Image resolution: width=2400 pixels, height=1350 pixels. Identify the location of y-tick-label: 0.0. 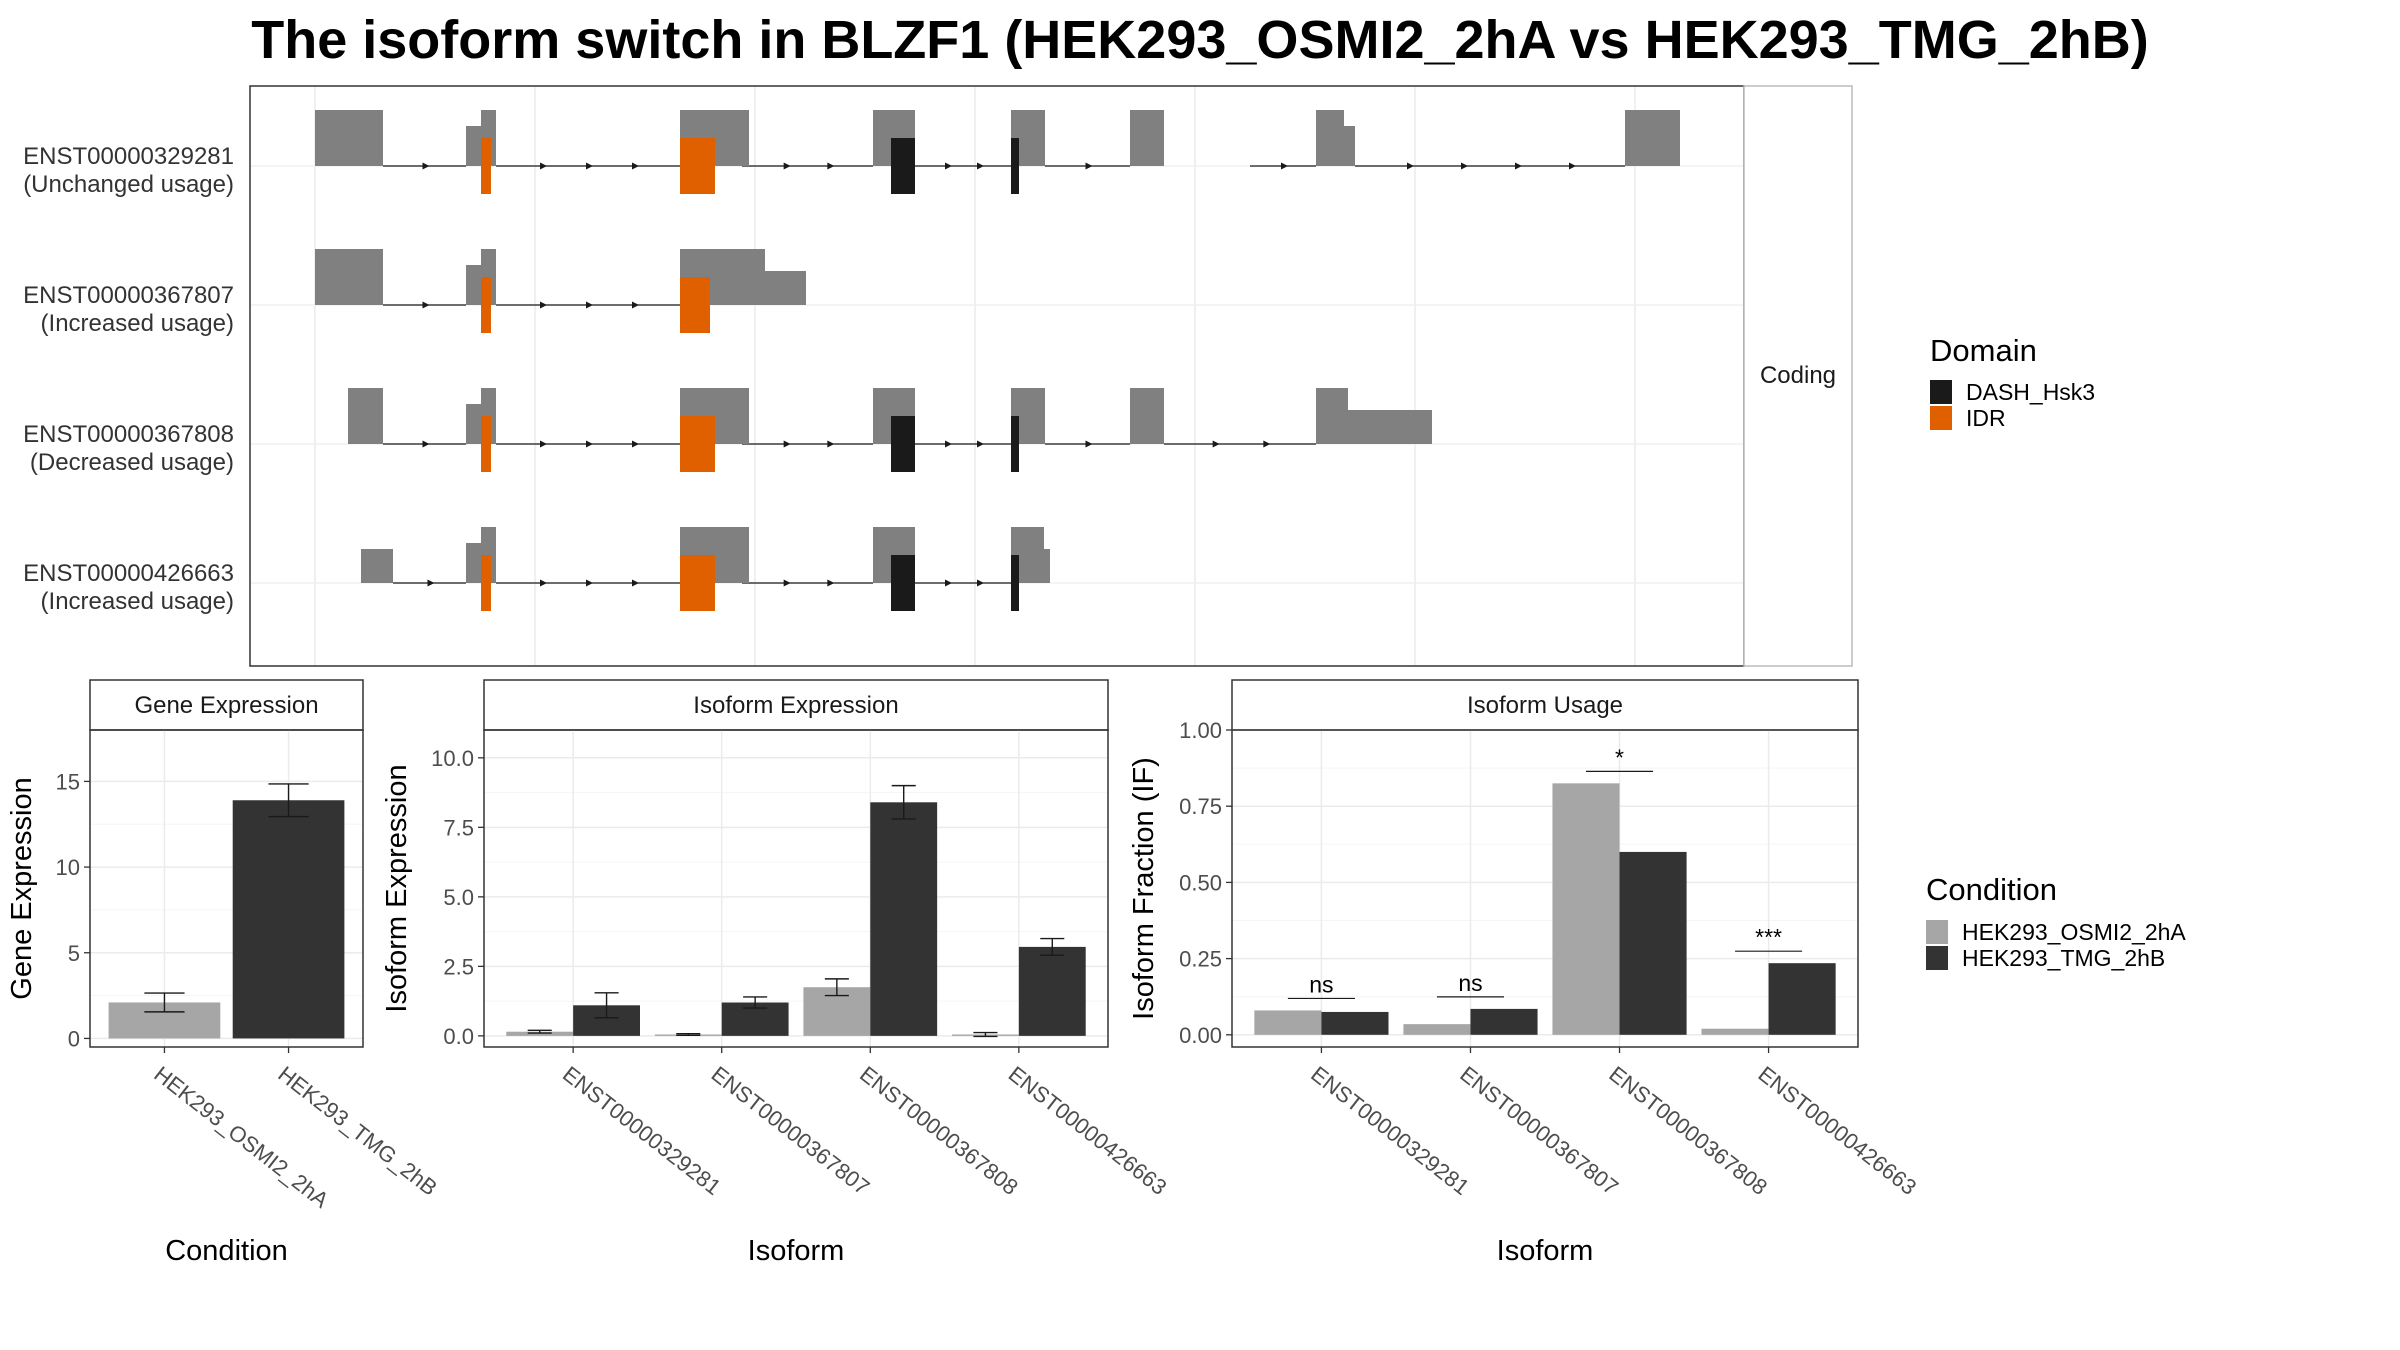
(458, 1036).